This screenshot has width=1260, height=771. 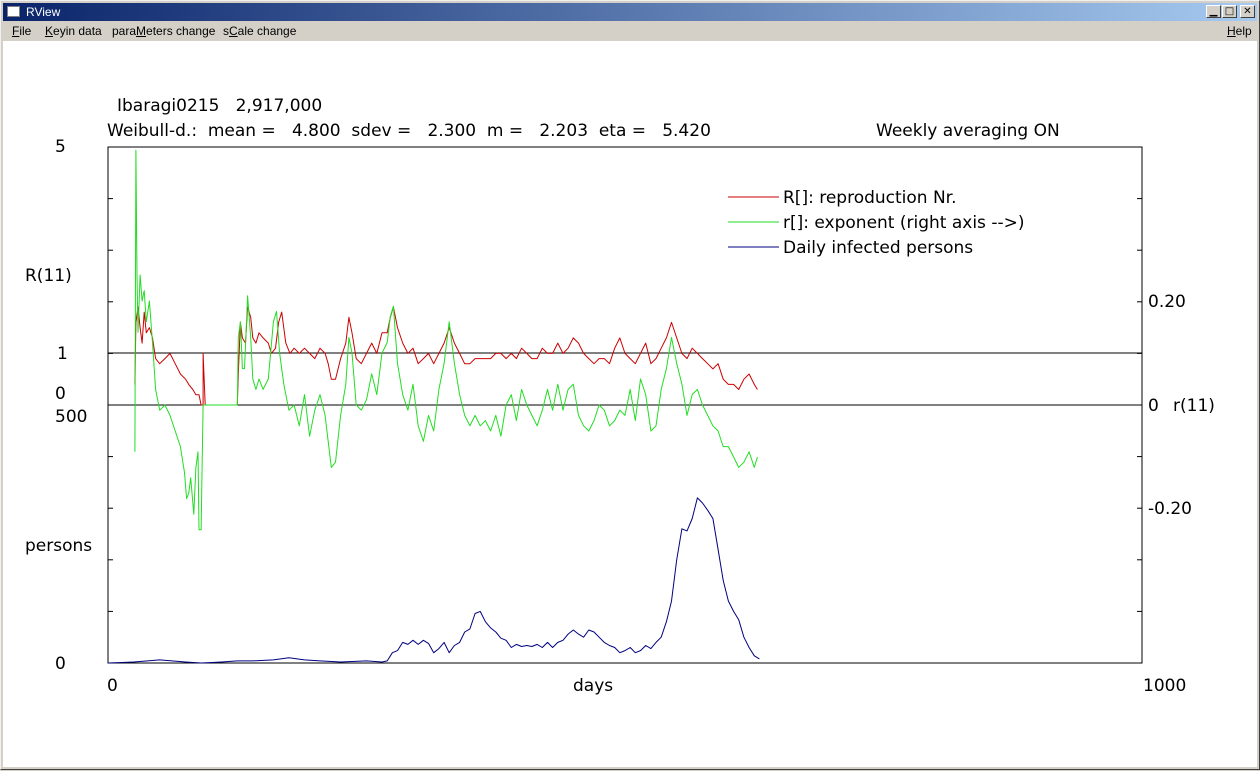 What do you see at coordinates (968, 131) in the screenshot?
I see `header-line2-averaging: Weekly averaging ON` at bounding box center [968, 131].